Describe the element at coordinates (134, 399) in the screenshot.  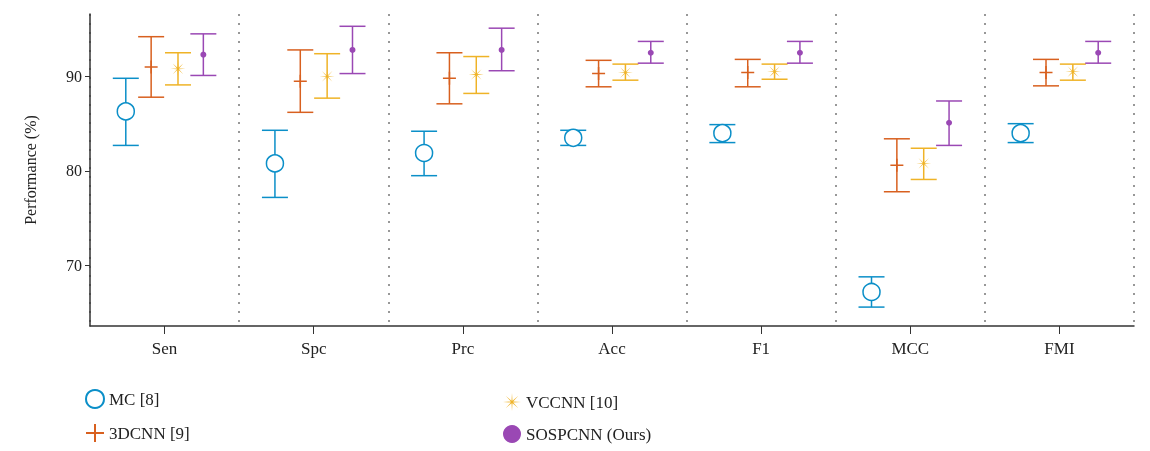
I see `legend-label: MC [8]` at that location.